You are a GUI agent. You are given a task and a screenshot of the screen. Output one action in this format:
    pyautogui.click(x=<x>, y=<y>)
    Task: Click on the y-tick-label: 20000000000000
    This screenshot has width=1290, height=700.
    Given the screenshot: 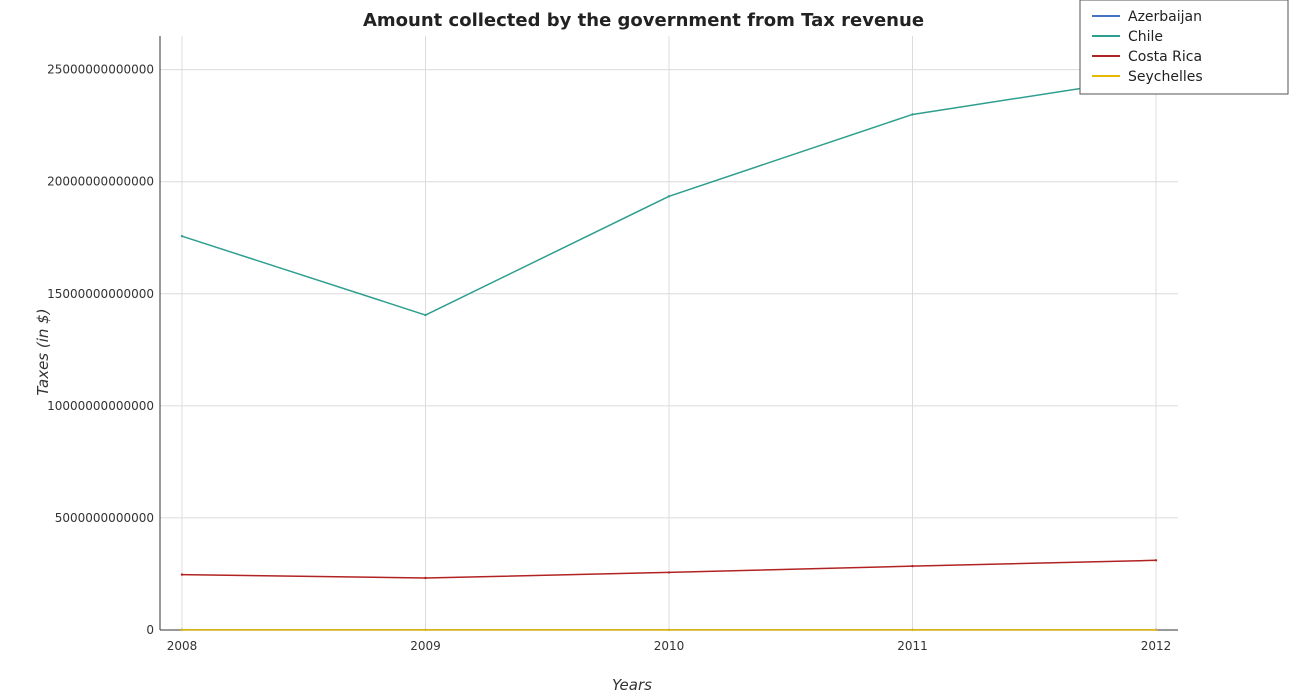 What is the action you would take?
    pyautogui.click(x=100, y=182)
    